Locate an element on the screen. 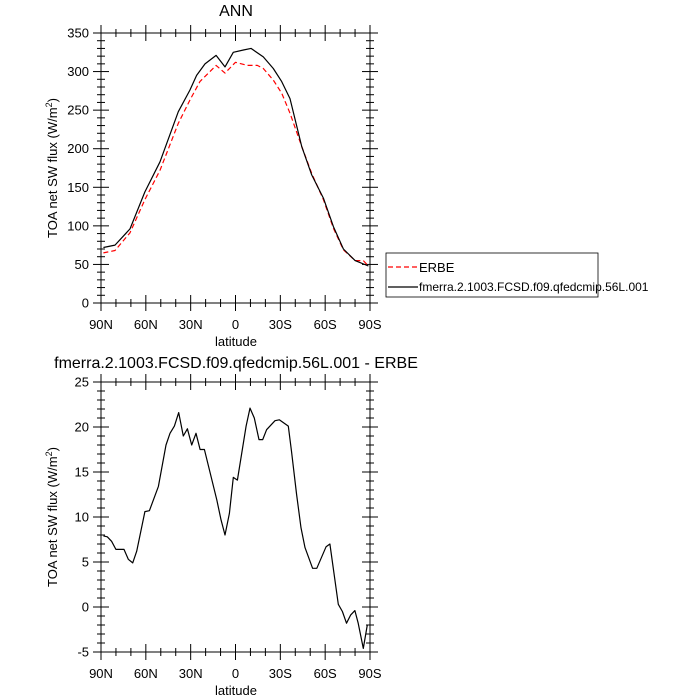  top-series-line-model is located at coordinates (236, 157).